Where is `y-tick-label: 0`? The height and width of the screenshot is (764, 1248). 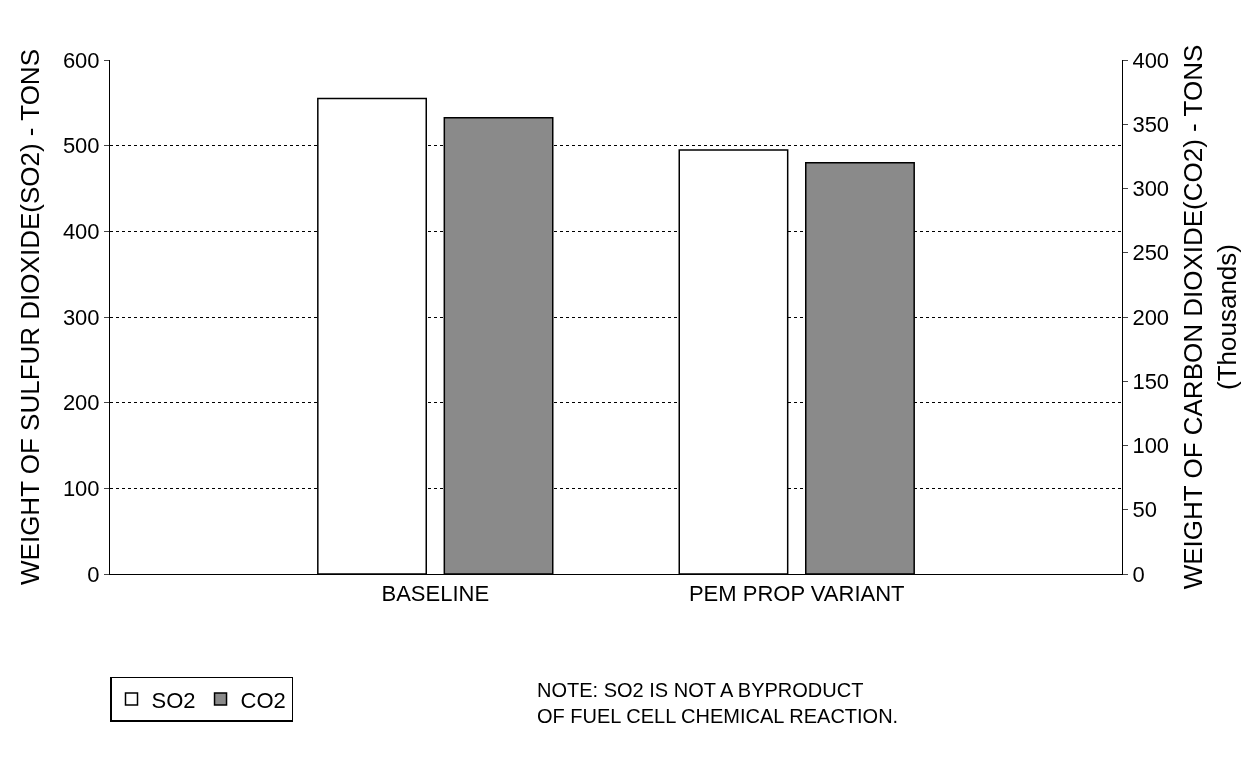
y-tick-label: 0 is located at coordinates (93, 574).